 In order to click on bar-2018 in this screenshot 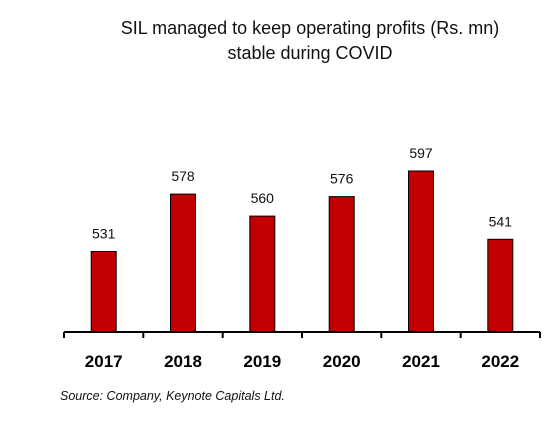, I will do `click(183, 263)`.